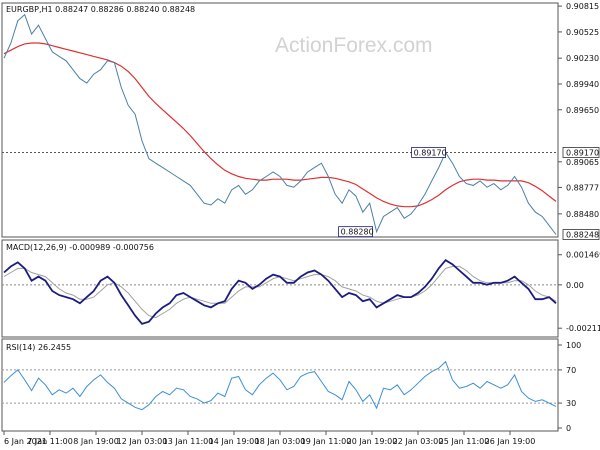 Image resolution: width=600 pixels, height=450 pixels. I want to click on macd-axis-label: 0.001469, so click(583, 255).